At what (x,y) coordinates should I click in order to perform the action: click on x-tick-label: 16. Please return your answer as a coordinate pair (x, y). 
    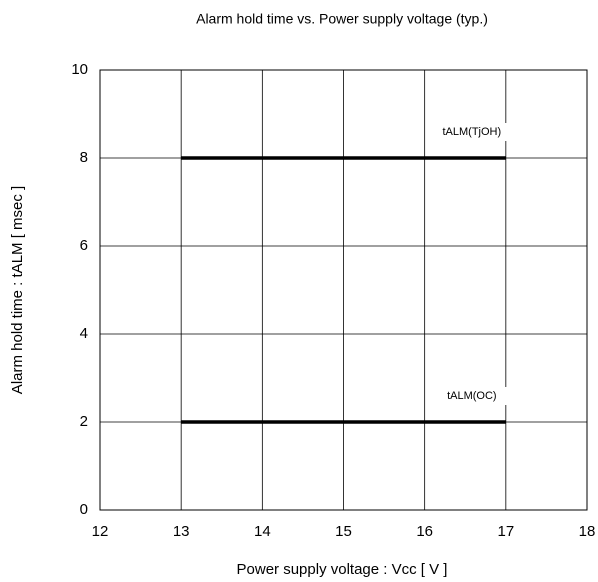
    Looking at the image, I should click on (424, 531).